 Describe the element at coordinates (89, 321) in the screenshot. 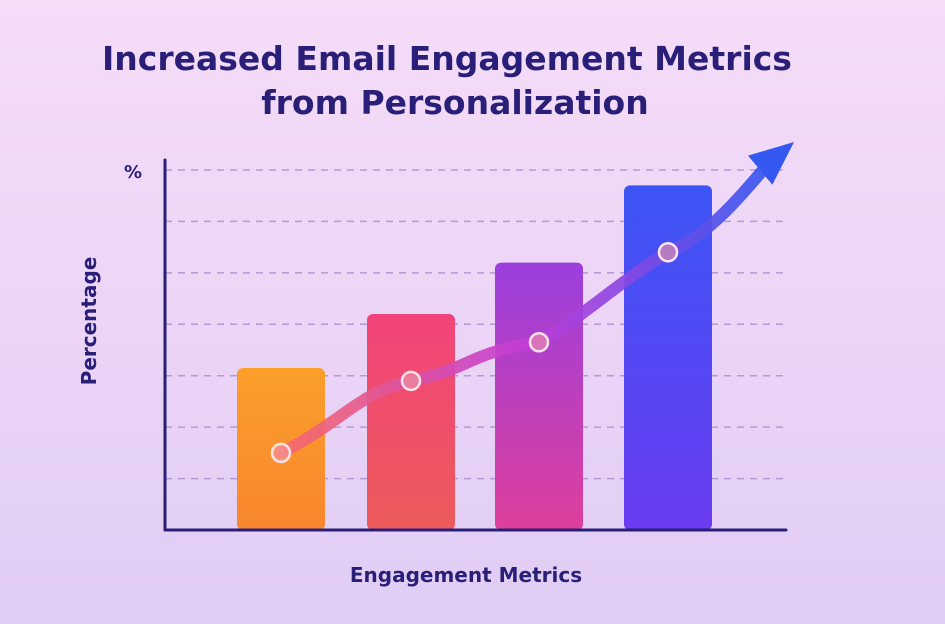

I see `y-axis-label: Percentage` at that location.